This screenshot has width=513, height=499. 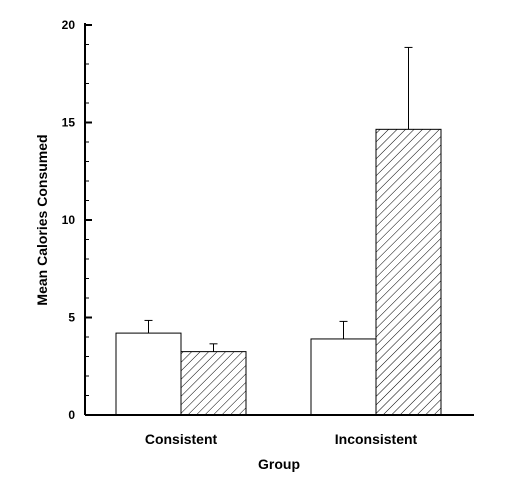 I want to click on y-tick-label: 15, so click(x=69, y=123).